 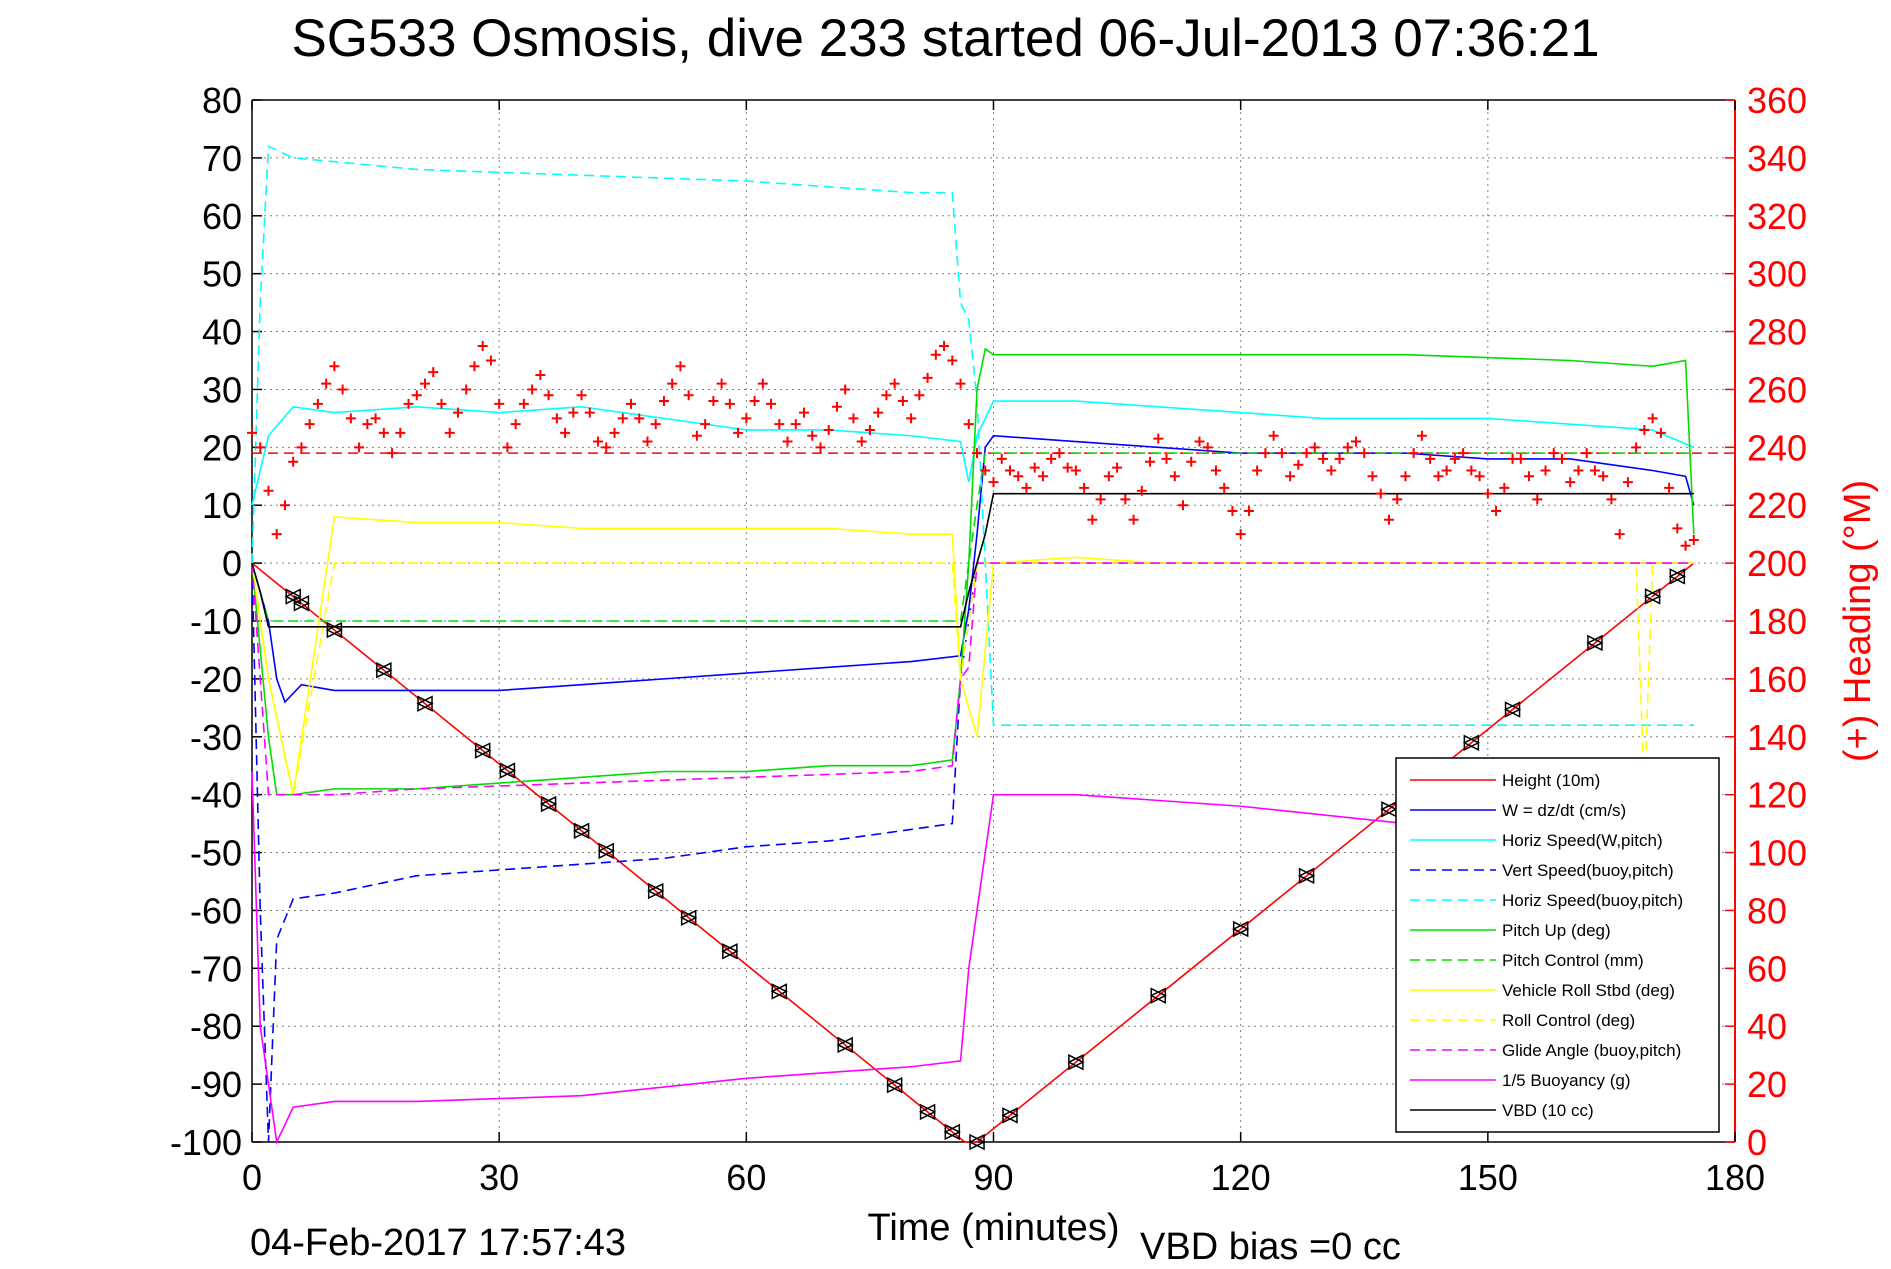 What do you see at coordinates (1592, 900) in the screenshot?
I see `legend-label: Horiz Speed(buoy,pitch)` at bounding box center [1592, 900].